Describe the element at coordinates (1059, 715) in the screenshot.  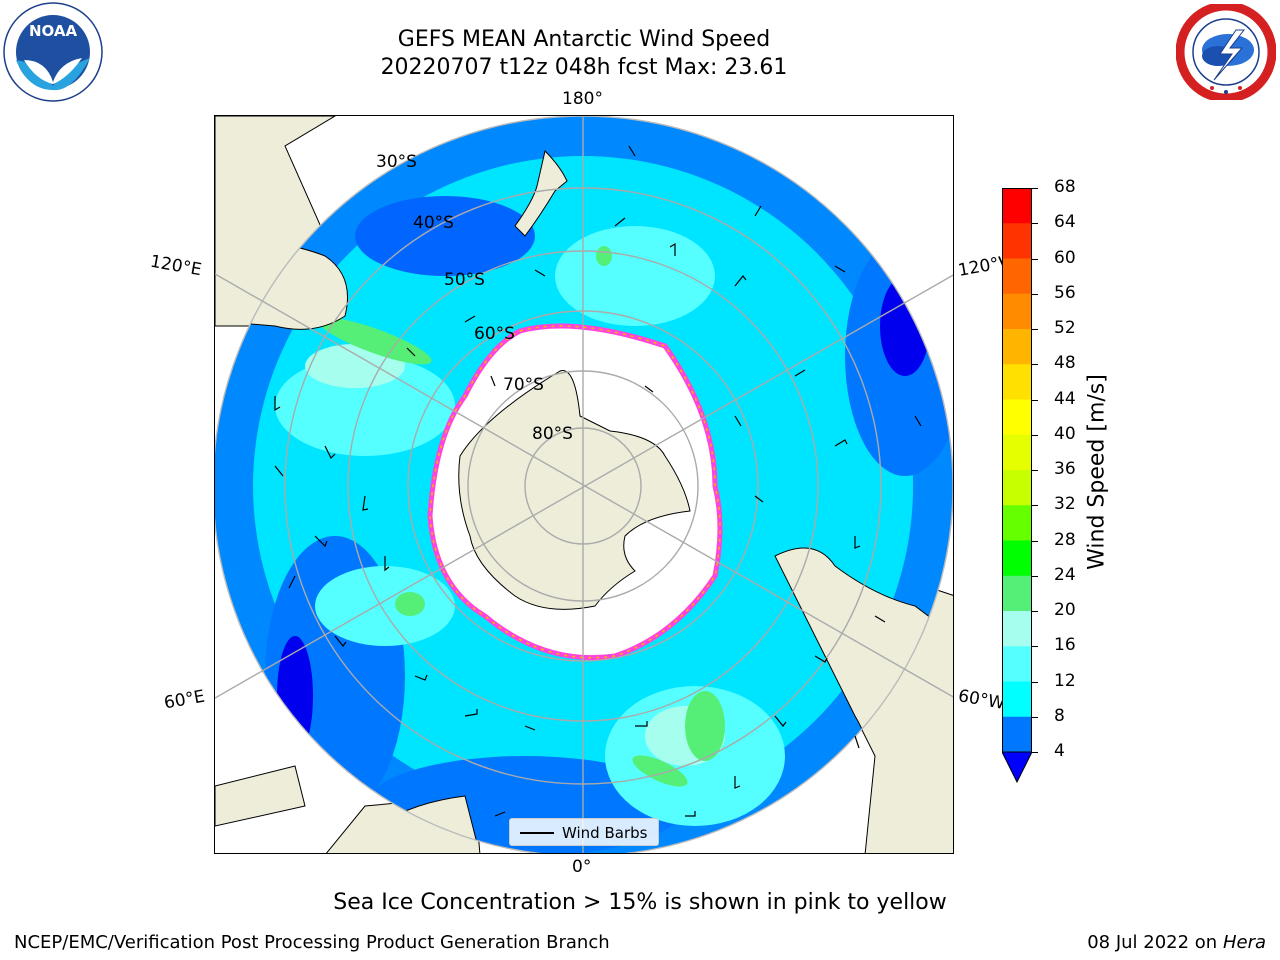
I see `colorbar-tick-label: 8` at that location.